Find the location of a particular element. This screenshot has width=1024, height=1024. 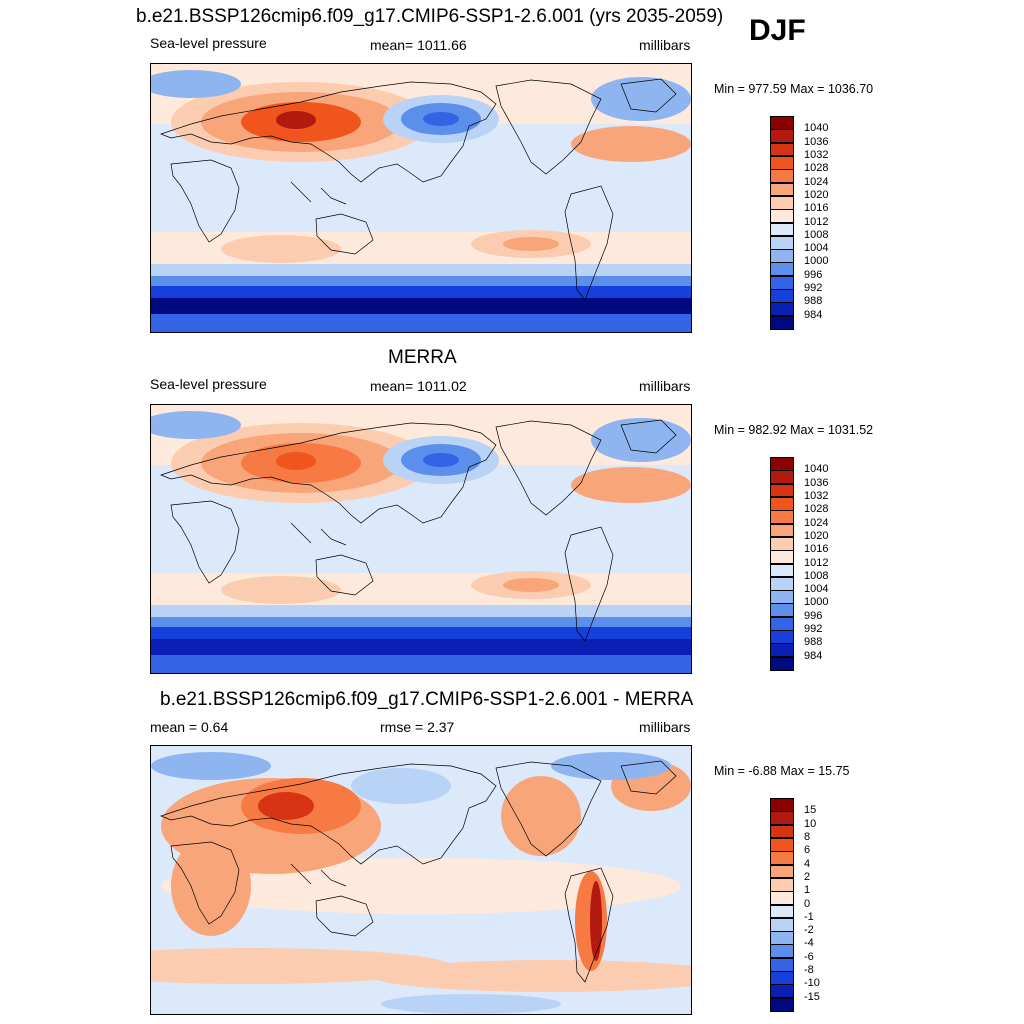

panel-3-map is located at coordinates (421, 880).